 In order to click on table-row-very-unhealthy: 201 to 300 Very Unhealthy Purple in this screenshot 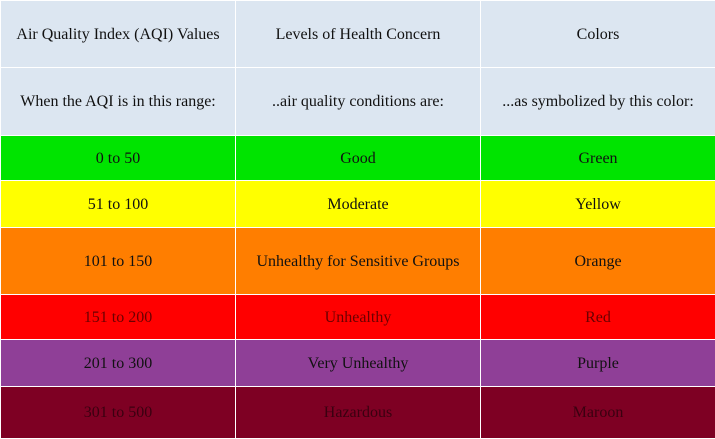, I will do `click(358, 363)`.